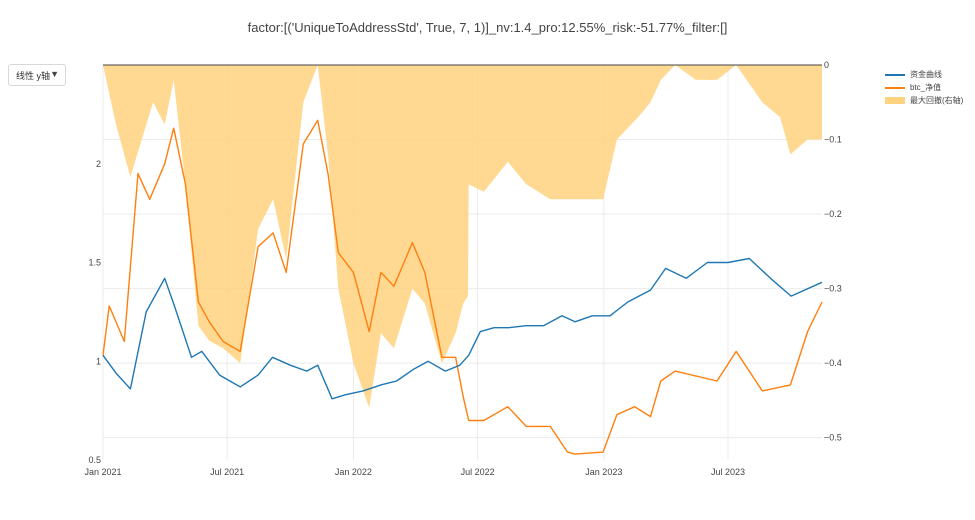  Describe the element at coordinates (937, 100) in the screenshot. I see `legend-label-drawdown: 最大回撤(右轴)` at that location.